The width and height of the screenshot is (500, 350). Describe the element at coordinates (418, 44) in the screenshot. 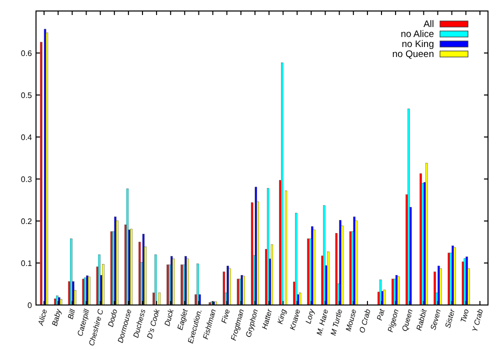

I see `legend-label: no King` at that location.